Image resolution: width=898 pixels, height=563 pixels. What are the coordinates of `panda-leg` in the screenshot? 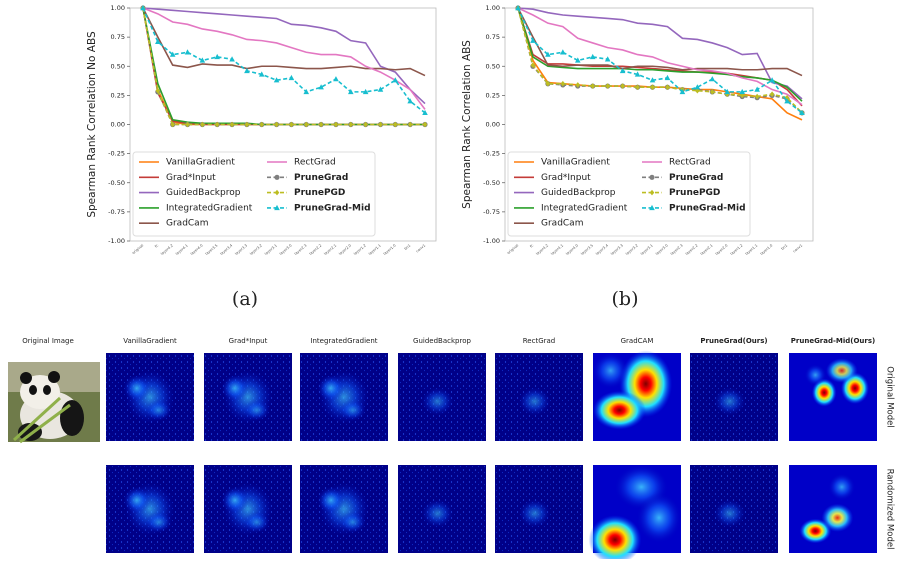 It's located at (30, 432).